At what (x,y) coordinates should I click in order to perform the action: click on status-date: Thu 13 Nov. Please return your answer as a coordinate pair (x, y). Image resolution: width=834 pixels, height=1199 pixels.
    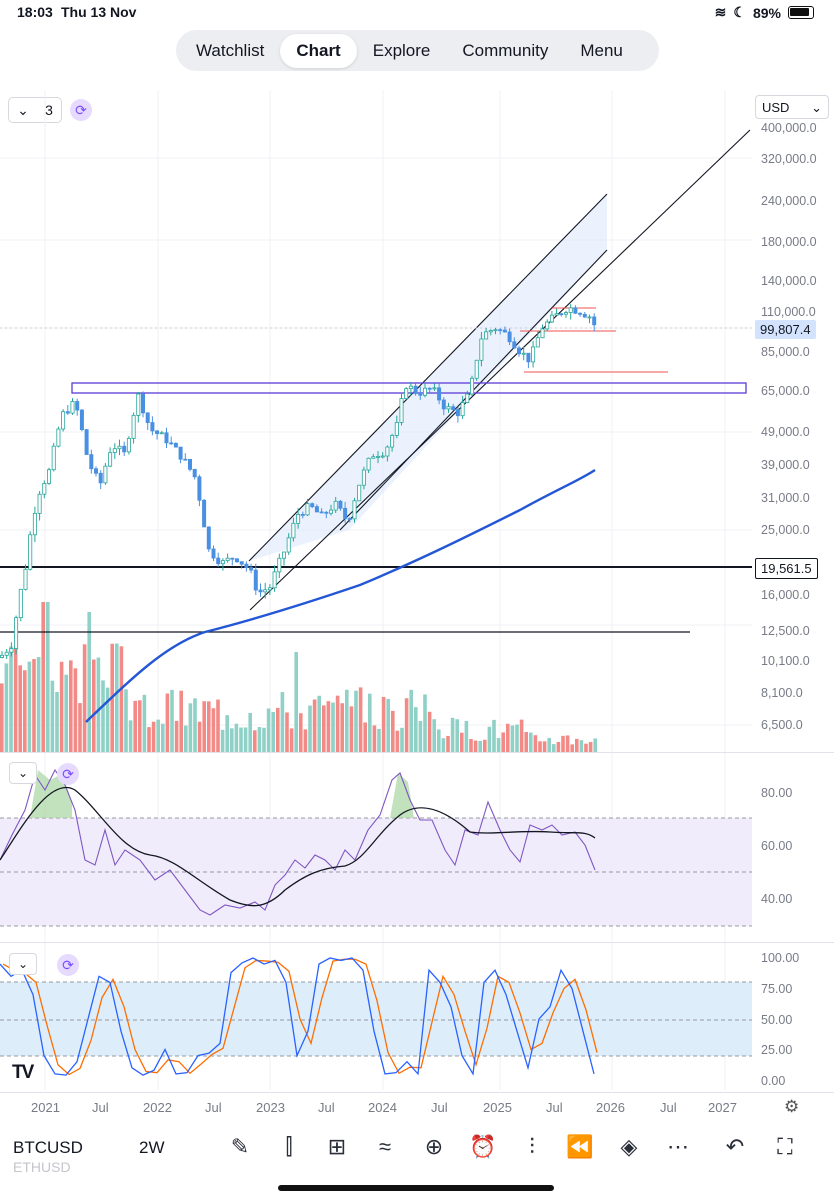
    Looking at the image, I should click on (99, 12).